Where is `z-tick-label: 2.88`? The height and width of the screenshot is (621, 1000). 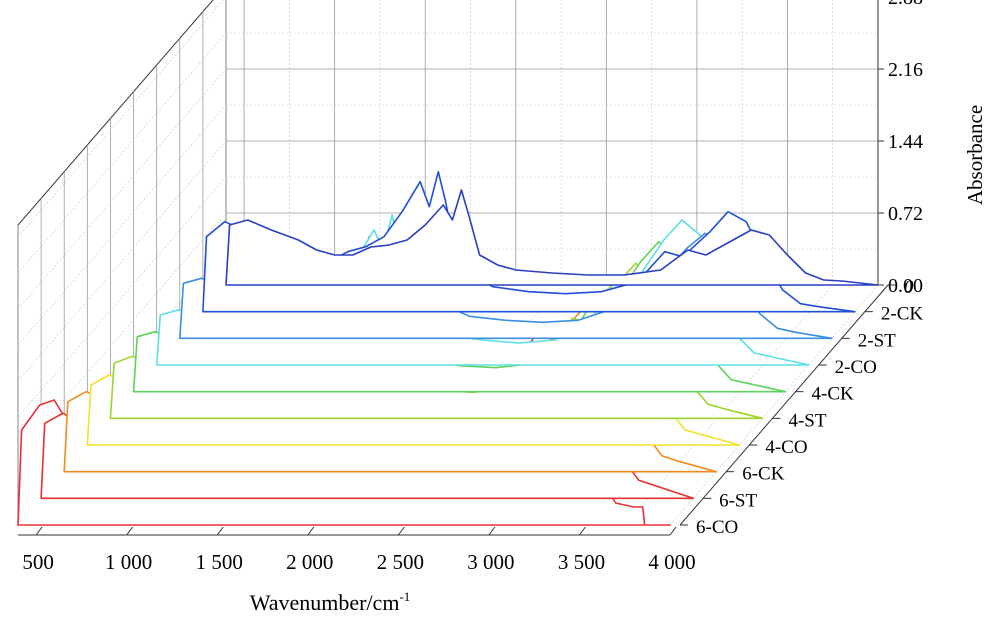 z-tick-label: 2.88 is located at coordinates (905, 4).